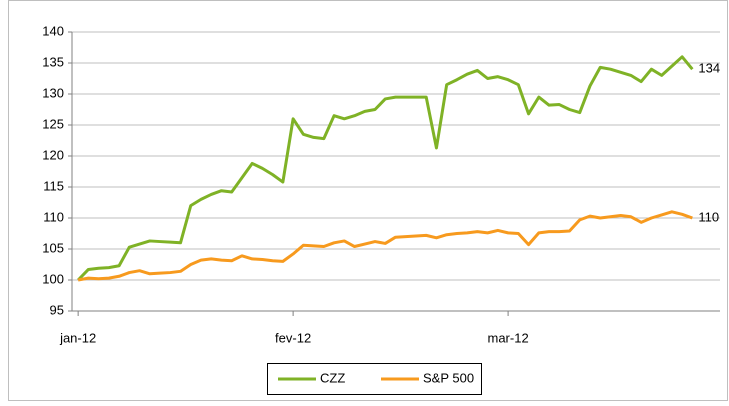  I want to click on legend-label: S&P 500, so click(448, 377).